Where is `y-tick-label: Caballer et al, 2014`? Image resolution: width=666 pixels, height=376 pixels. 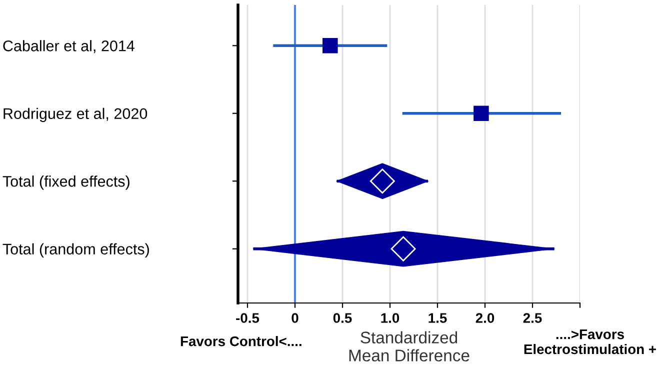
y-tick-label: Caballer et al, 2014 is located at coordinates (68, 47).